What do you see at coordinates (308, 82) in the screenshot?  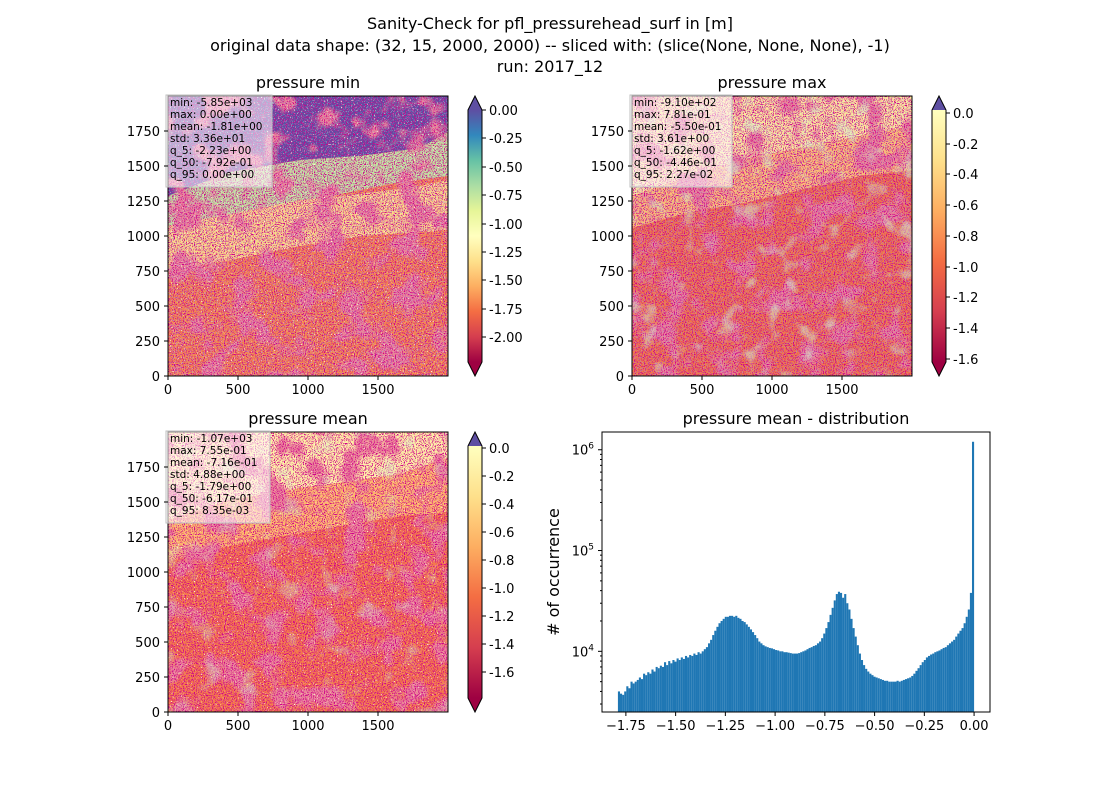 I see `panel-title: pressure min` at bounding box center [308, 82].